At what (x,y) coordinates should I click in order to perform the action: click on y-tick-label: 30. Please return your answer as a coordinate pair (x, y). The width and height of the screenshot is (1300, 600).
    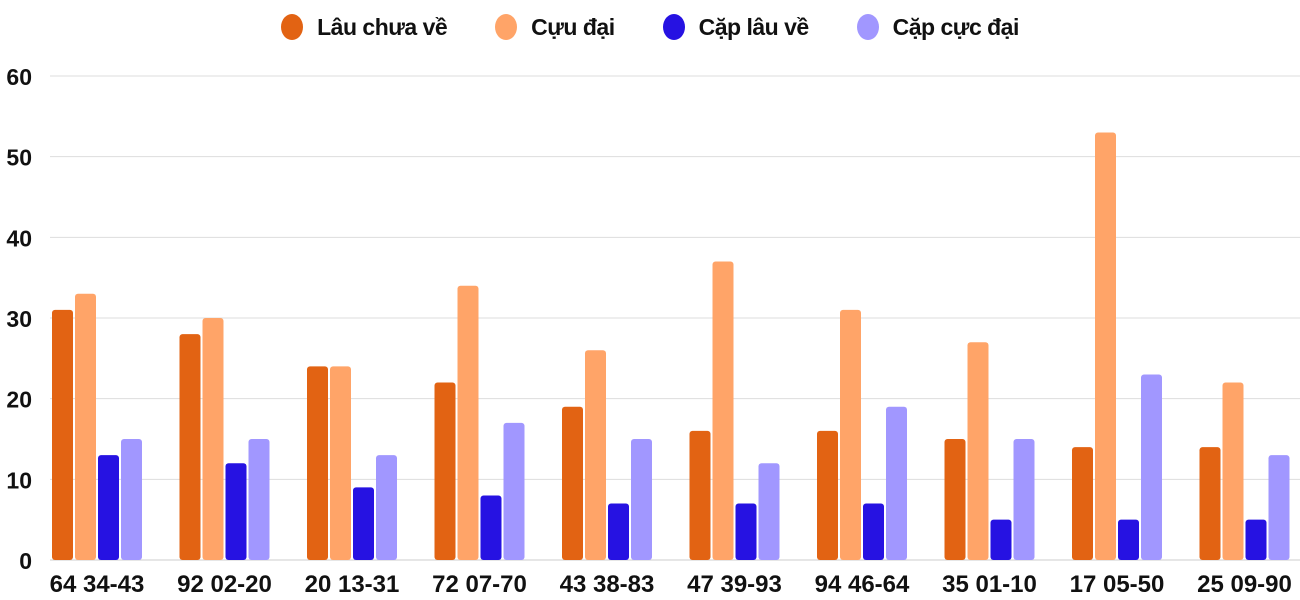
    Looking at the image, I should click on (19, 319).